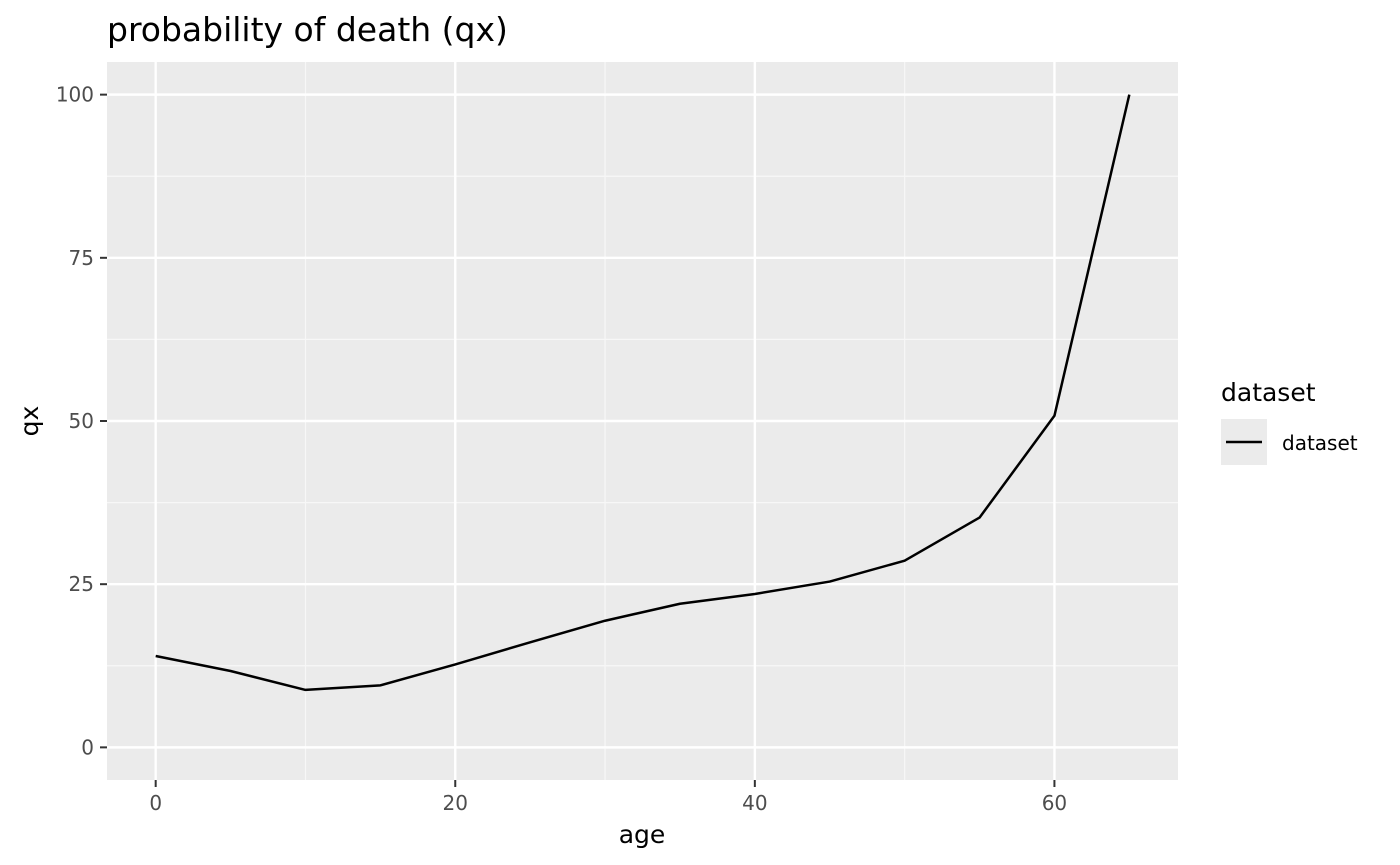  What do you see at coordinates (642, 834) in the screenshot?
I see `x-axis-title: age` at bounding box center [642, 834].